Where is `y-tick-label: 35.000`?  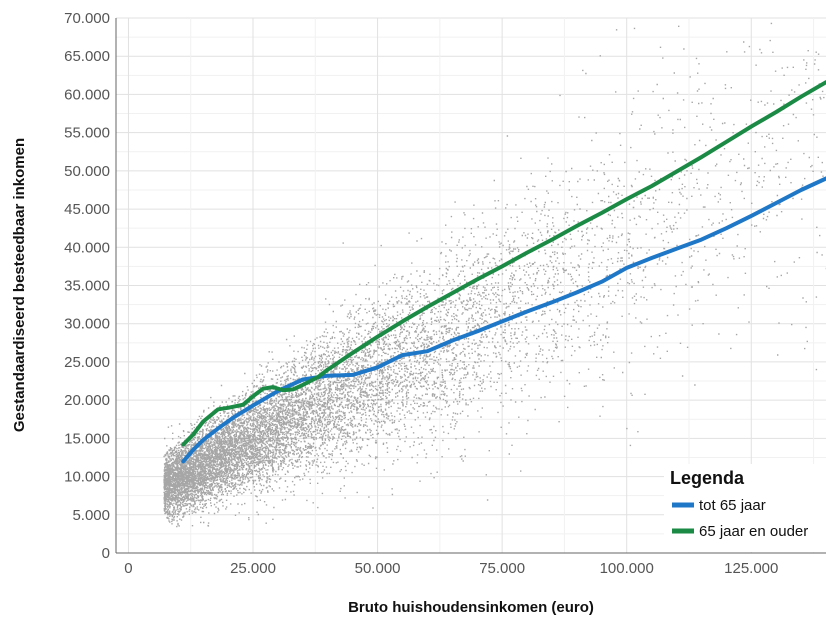 y-tick-label: 35.000 is located at coordinates (87, 286).